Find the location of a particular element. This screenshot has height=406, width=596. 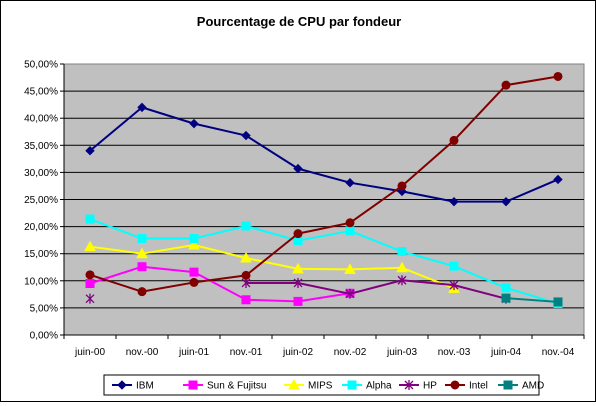

legend: IBM Sun & Fujitsu MIPS Alpha HP Intel AMD is located at coordinates (323, 385).